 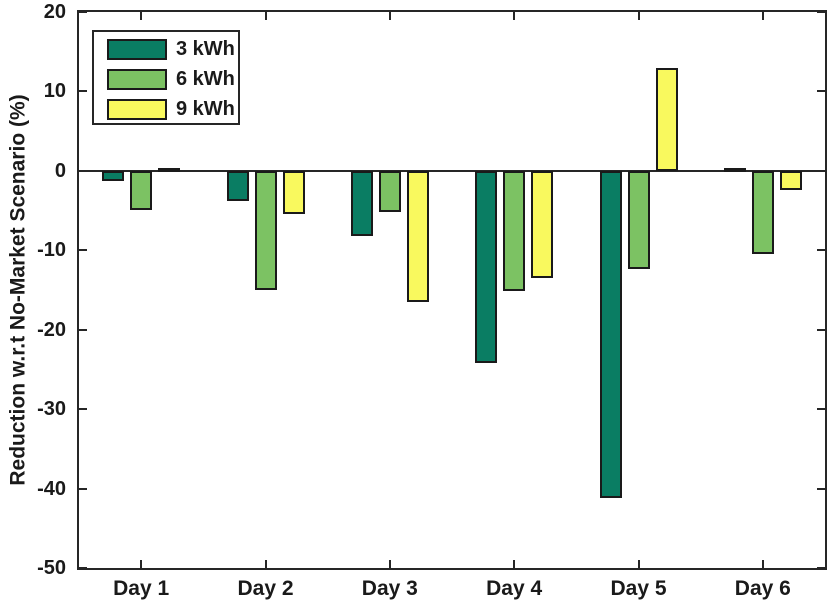 What do you see at coordinates (137, 79) in the screenshot?
I see `legend-swatch-6-kwh` at bounding box center [137, 79].